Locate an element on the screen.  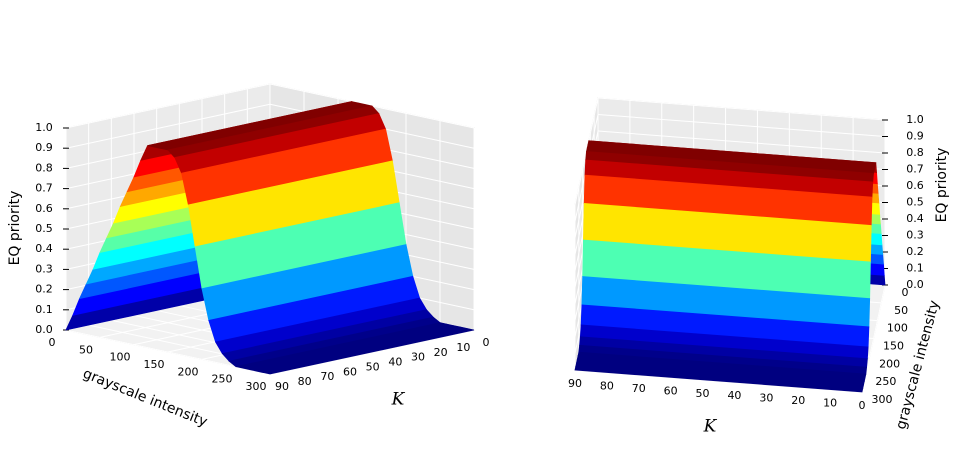
x-axis-label: grayscale intensity is located at coordinates (918, 365).